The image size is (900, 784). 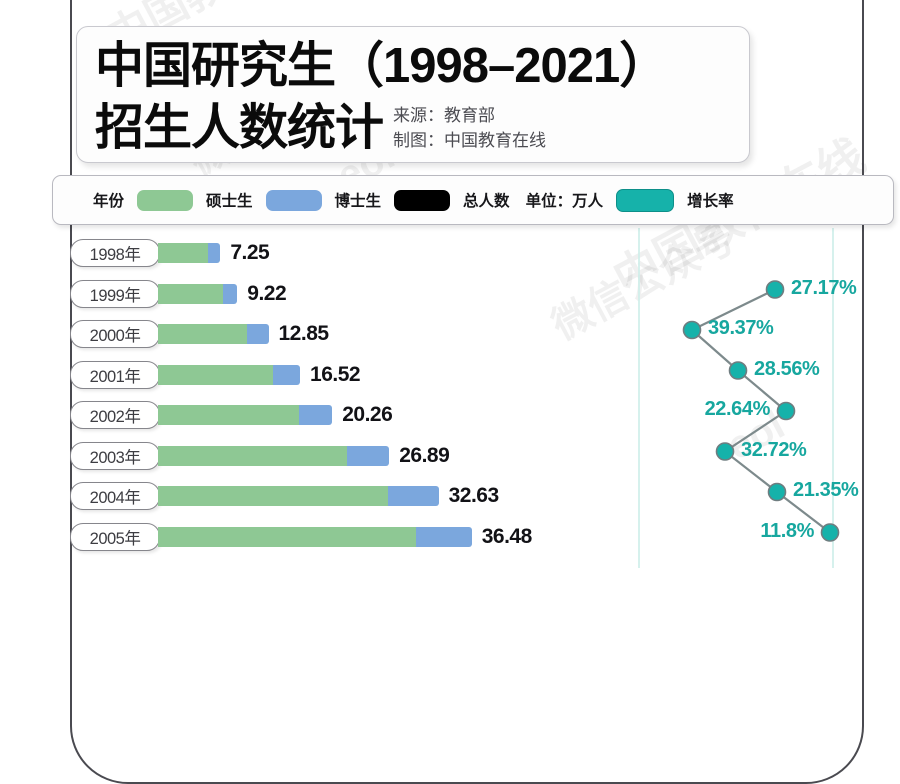 What do you see at coordinates (115, 415) in the screenshot?
I see `year-pill: 2002年` at bounding box center [115, 415].